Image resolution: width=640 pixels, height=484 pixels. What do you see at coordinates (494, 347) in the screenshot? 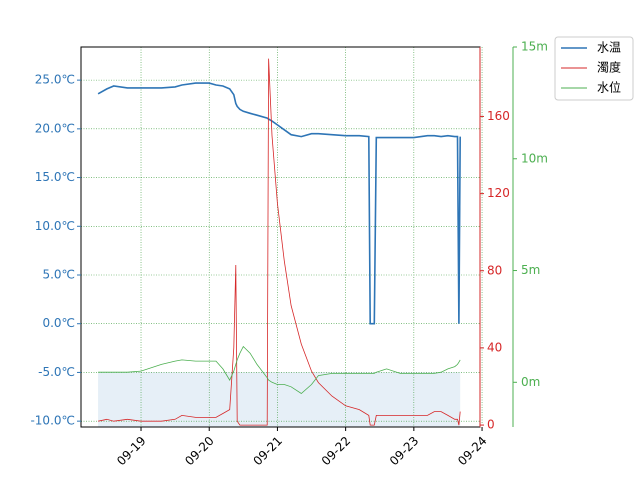
I see `y2-tick-label: 40` at bounding box center [494, 347].